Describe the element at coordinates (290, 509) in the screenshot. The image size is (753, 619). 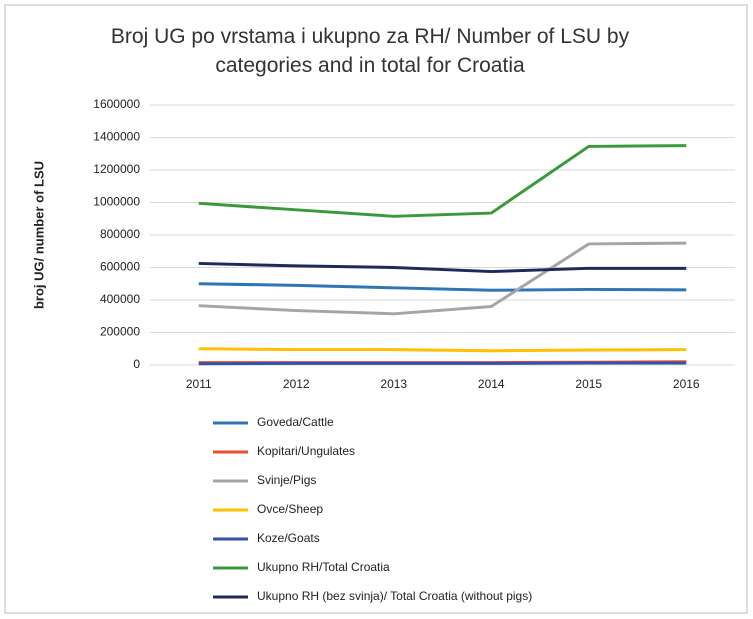
I see `legend-label: Ovce/Sheep` at that location.